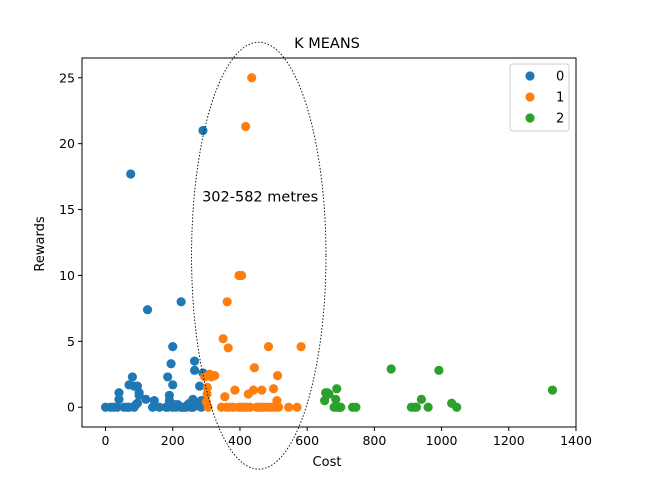 The width and height of the screenshot is (660, 500). What do you see at coordinates (374, 440) in the screenshot?
I see `x-tick-label: 800` at bounding box center [374, 440].